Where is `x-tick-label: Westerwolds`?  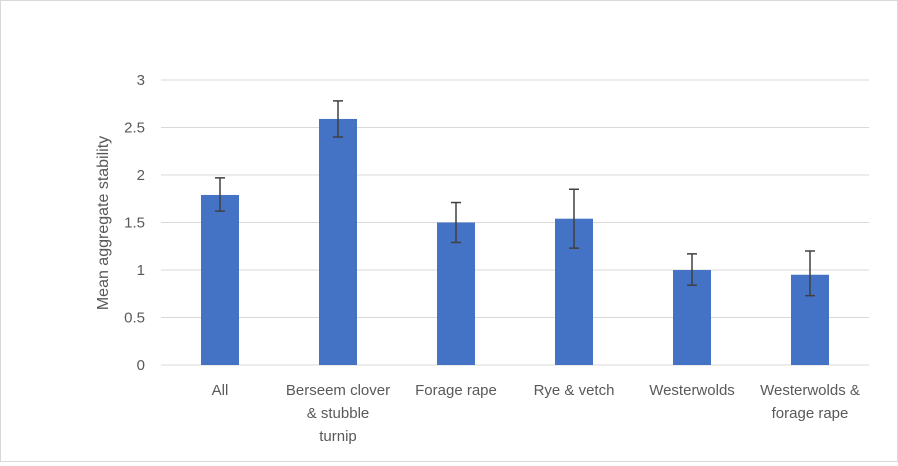 x-tick-label: Westerwolds is located at coordinates (692, 390).